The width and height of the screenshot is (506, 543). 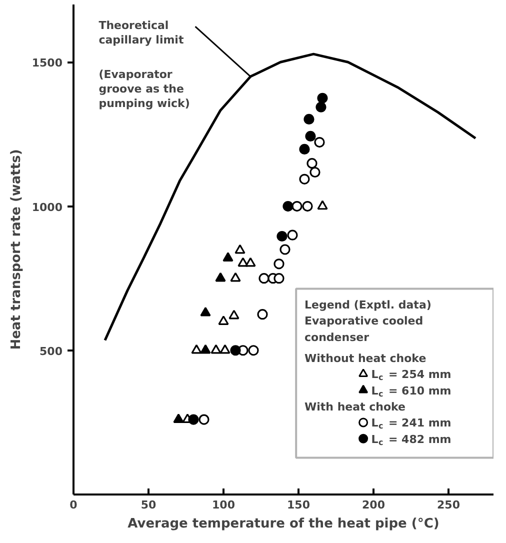 What do you see at coordinates (224, 505) in the screenshot?
I see `x-tick-label: 100` at bounding box center [224, 505].